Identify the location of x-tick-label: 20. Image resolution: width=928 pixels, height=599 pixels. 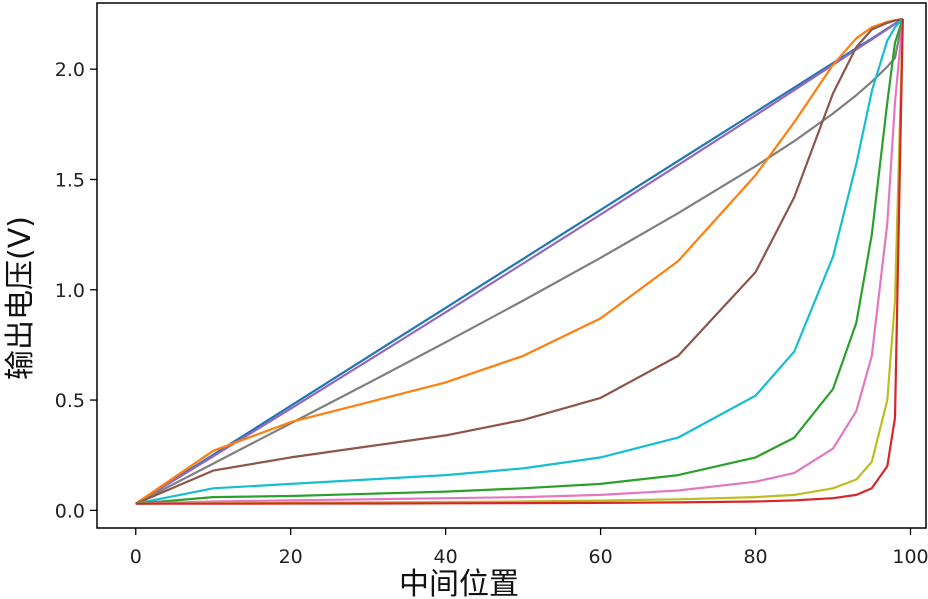
(291, 557).